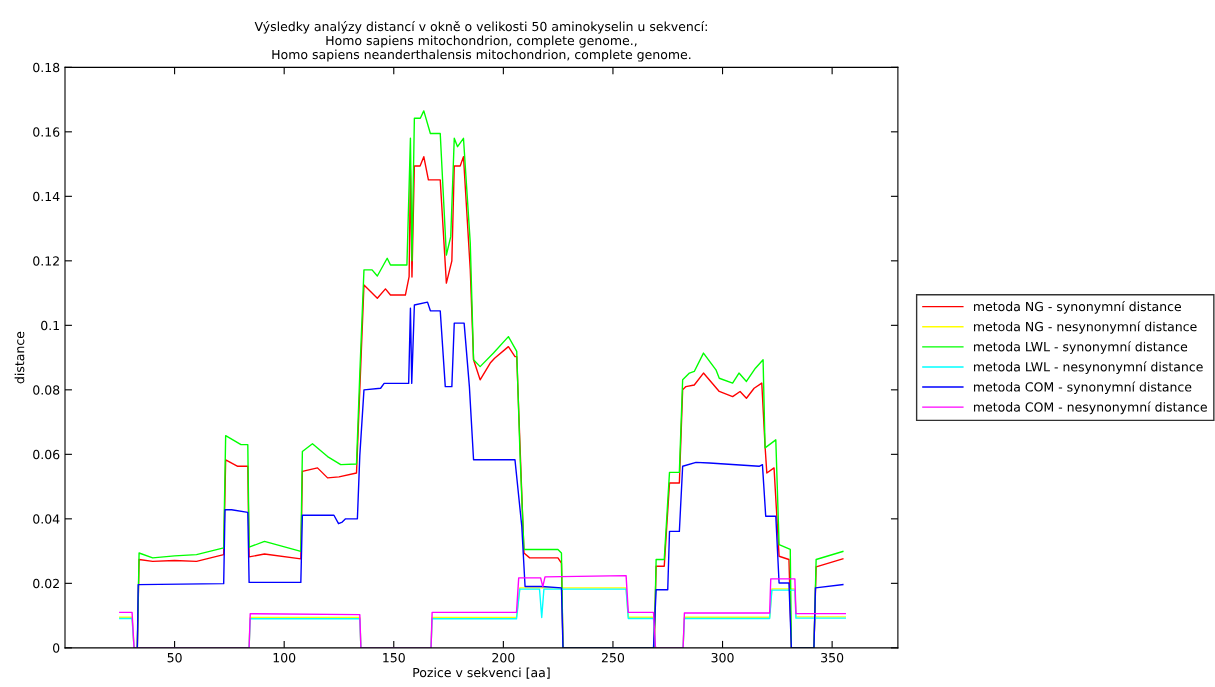 The width and height of the screenshot is (1215, 687). Describe the element at coordinates (56, 648) in the screenshot. I see `y-tick-label: 0` at that location.